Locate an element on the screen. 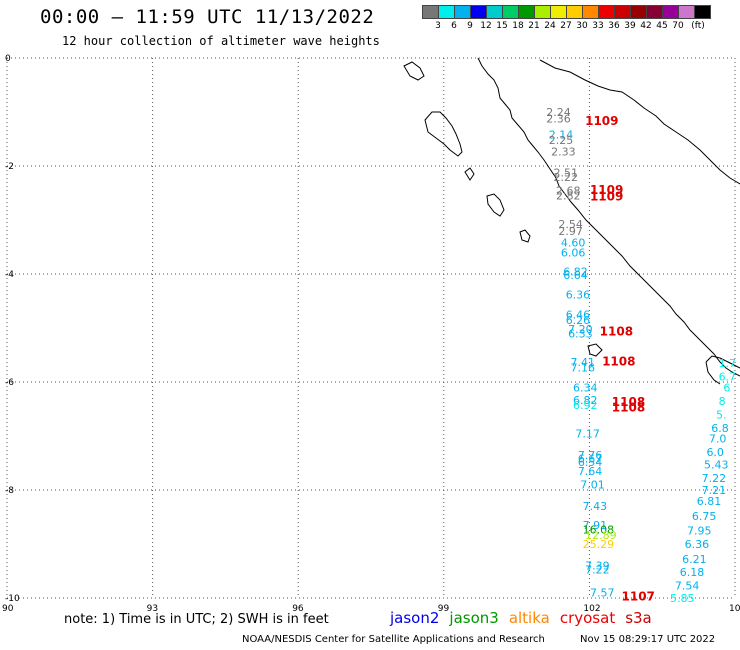  longitude-tick-label: 90 is located at coordinates (8, 609).